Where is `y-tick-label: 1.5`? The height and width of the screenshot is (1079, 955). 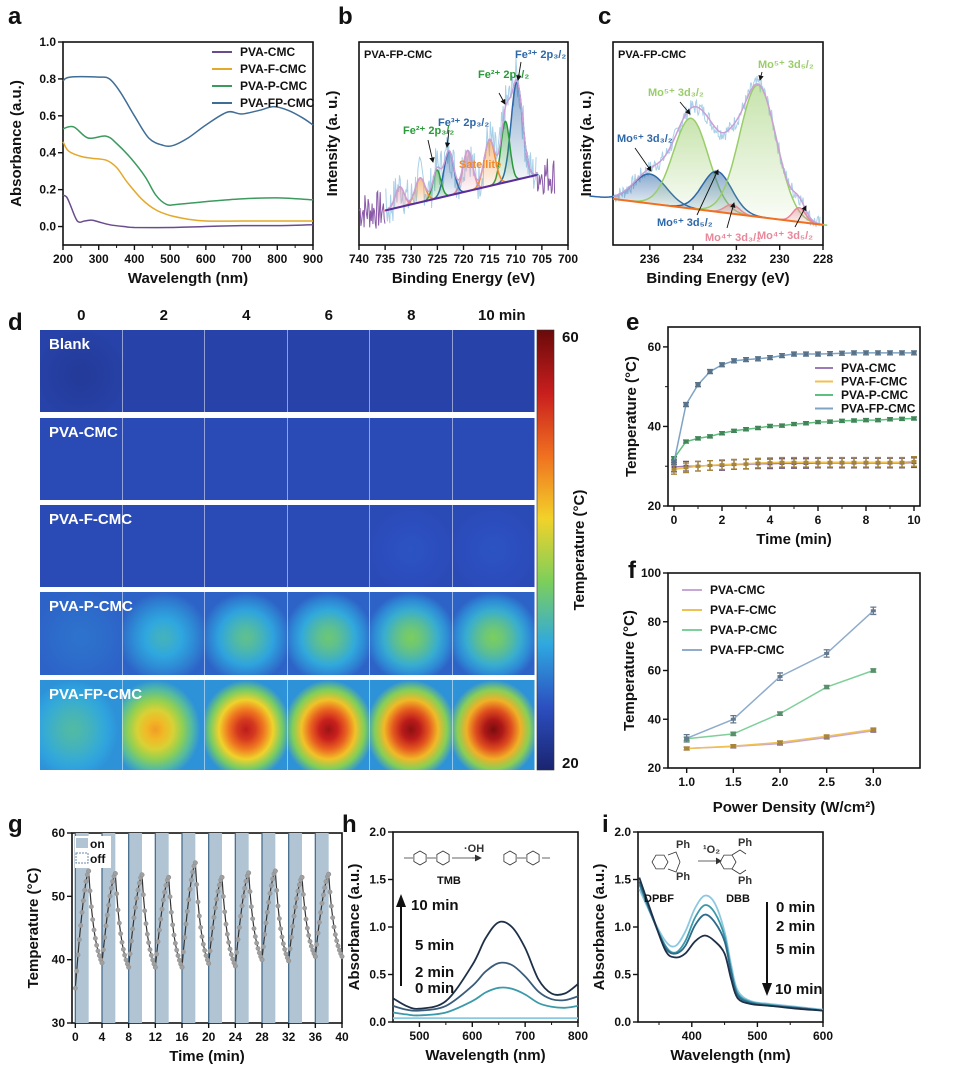
y-tick-label: 1.5 is located at coordinates (377, 880).